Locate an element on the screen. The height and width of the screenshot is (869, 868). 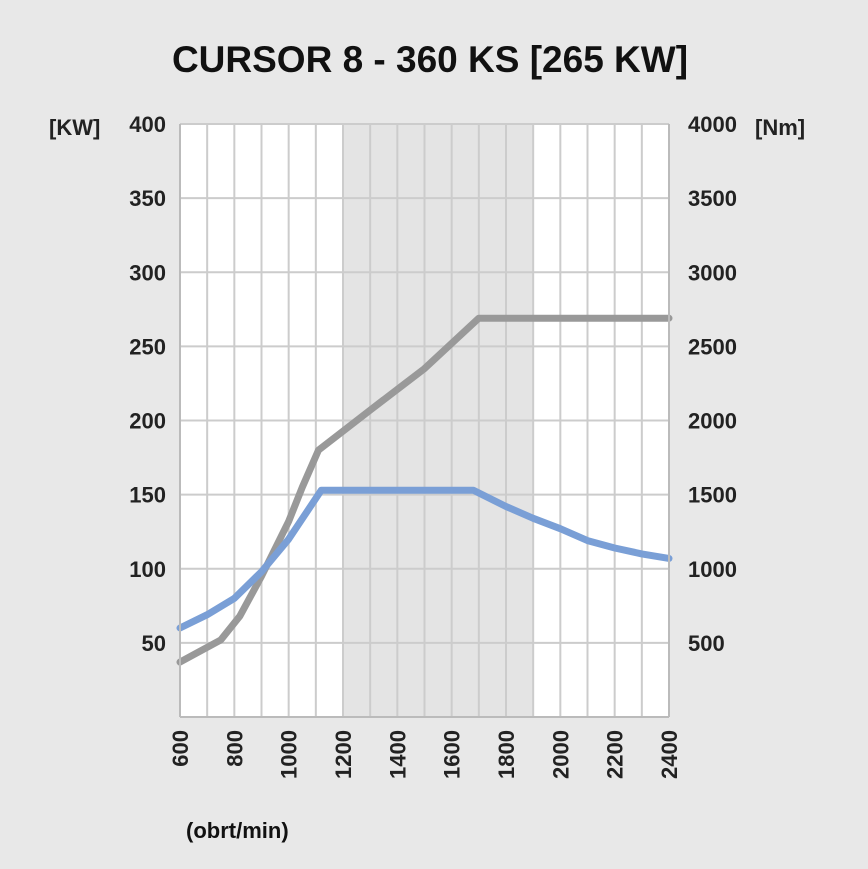
y-right-tick-label: 1000 is located at coordinates (712, 569).